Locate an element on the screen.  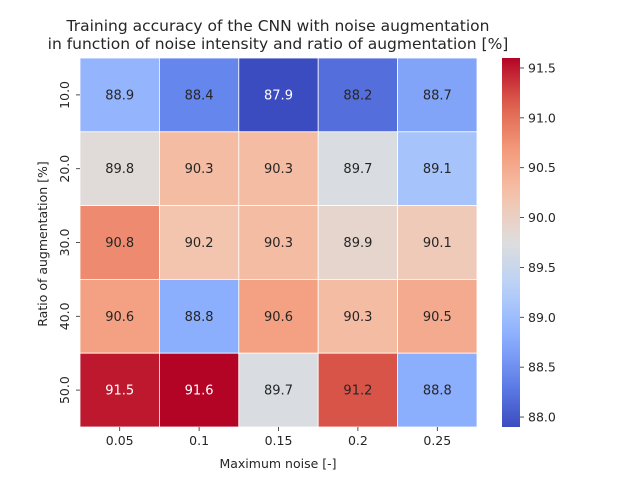
colorbar-tick-label: 90.0 is located at coordinates (542, 217).